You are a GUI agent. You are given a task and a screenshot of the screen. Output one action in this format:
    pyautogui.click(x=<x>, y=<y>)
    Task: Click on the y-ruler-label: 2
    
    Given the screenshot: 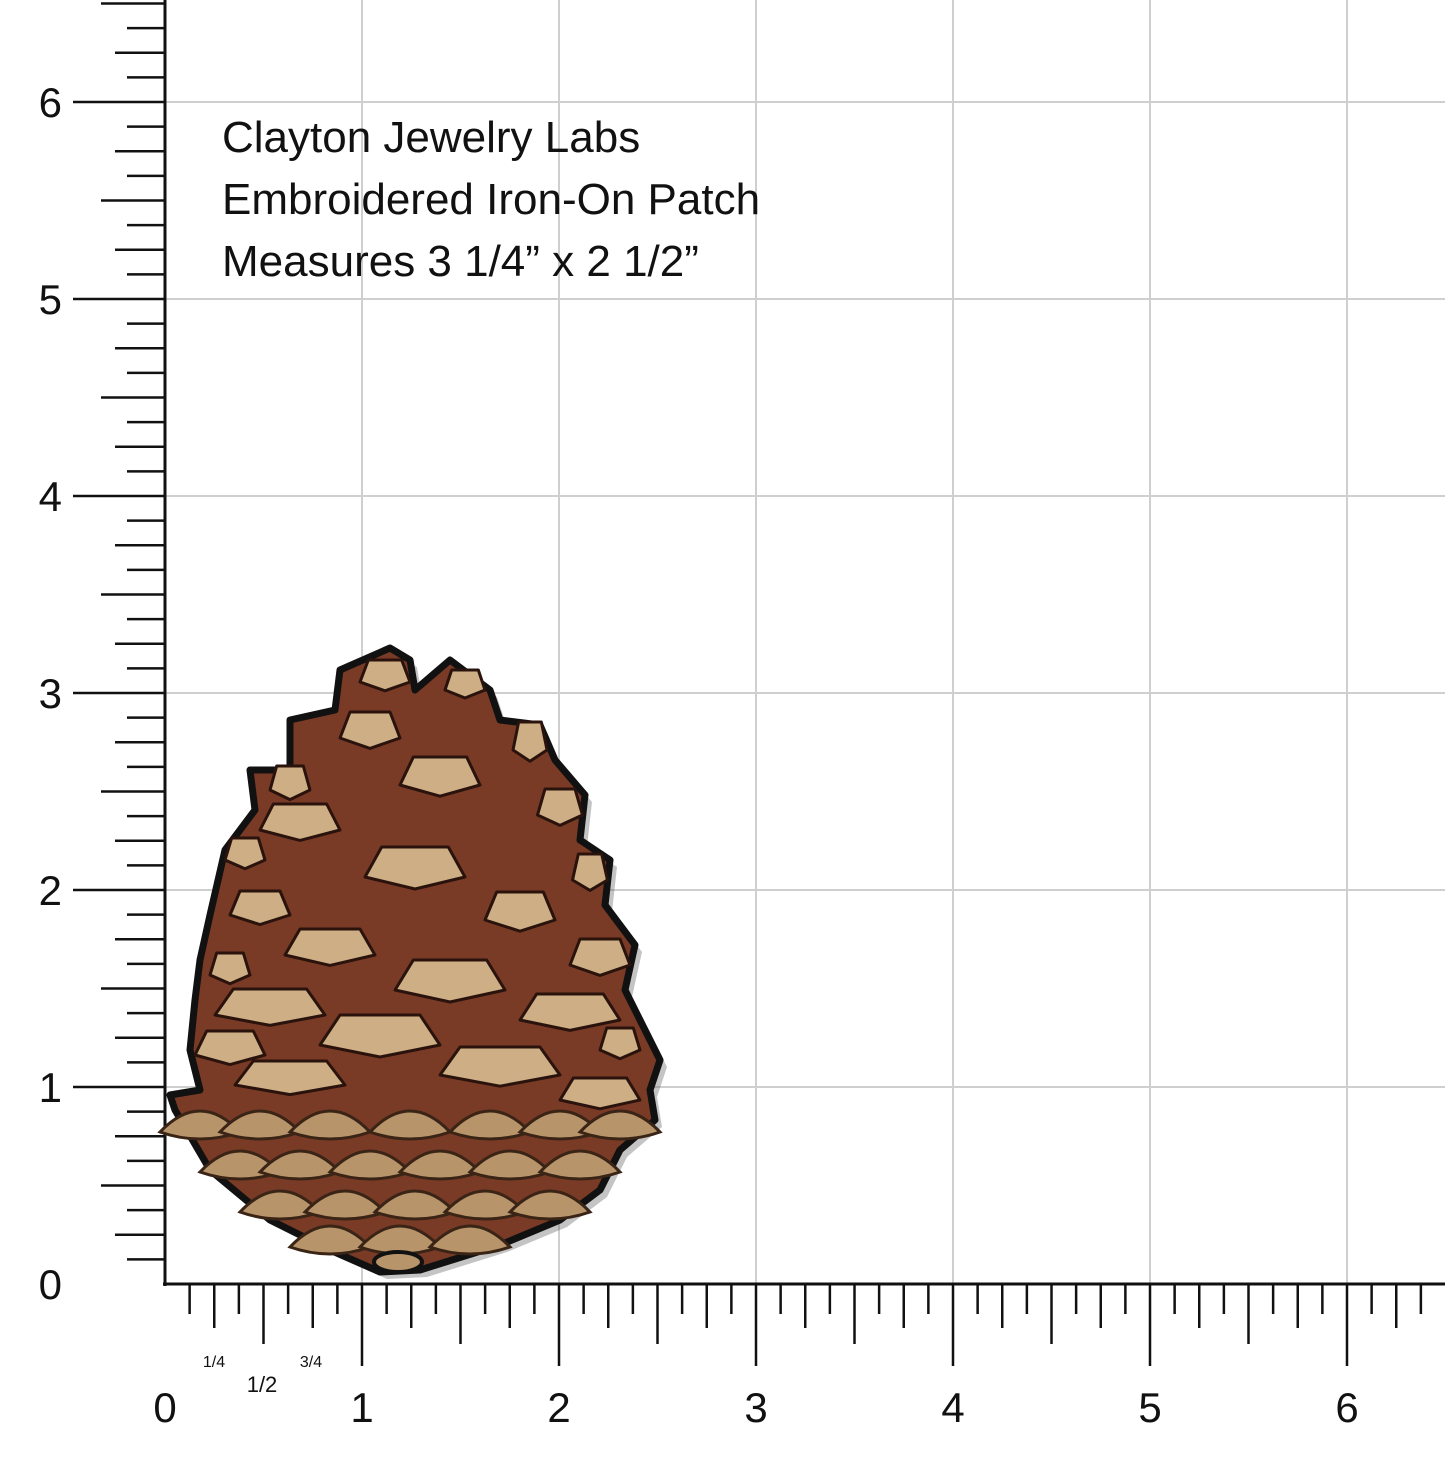 What is the action you would take?
    pyautogui.click(x=50, y=890)
    